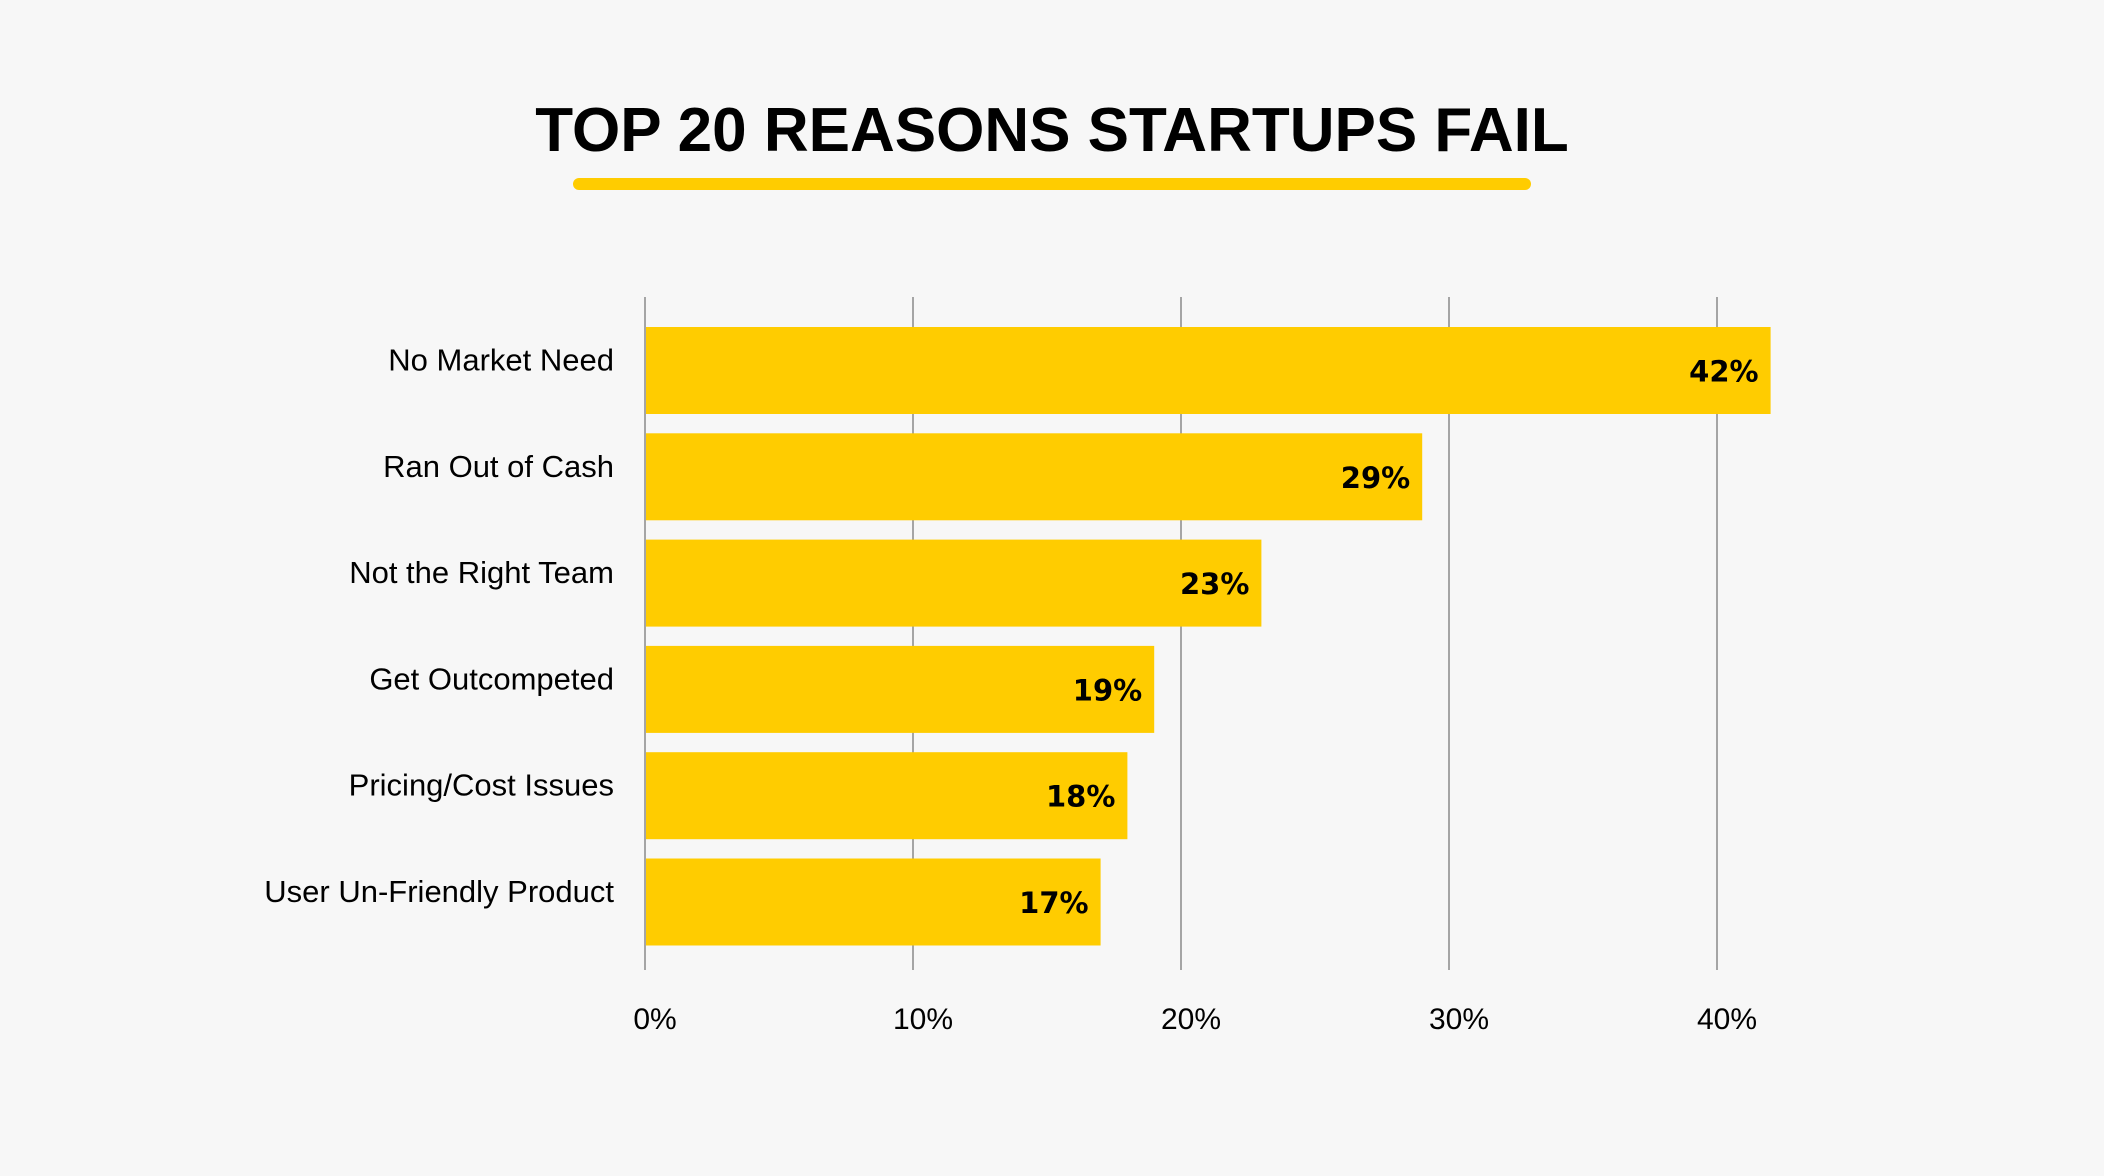  I want to click on category-label: Not the Right Team, so click(481, 572).